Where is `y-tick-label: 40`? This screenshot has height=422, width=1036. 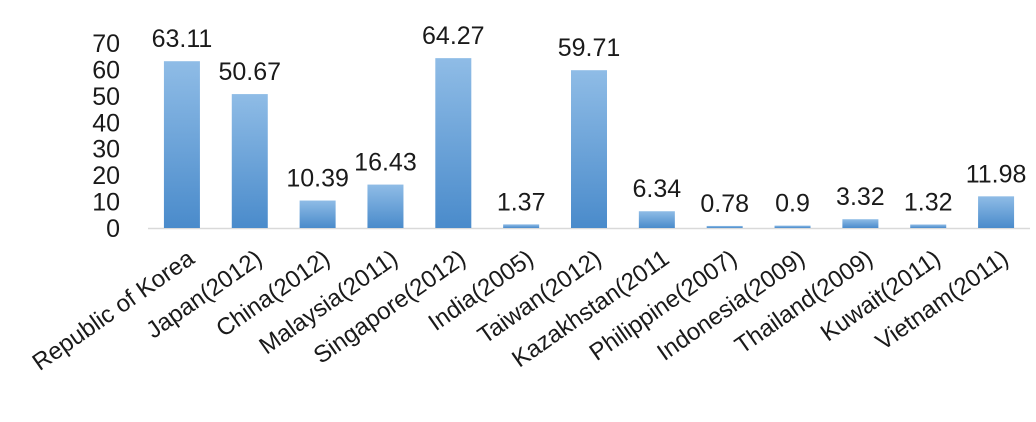 y-tick-label: 40 is located at coordinates (106, 123).